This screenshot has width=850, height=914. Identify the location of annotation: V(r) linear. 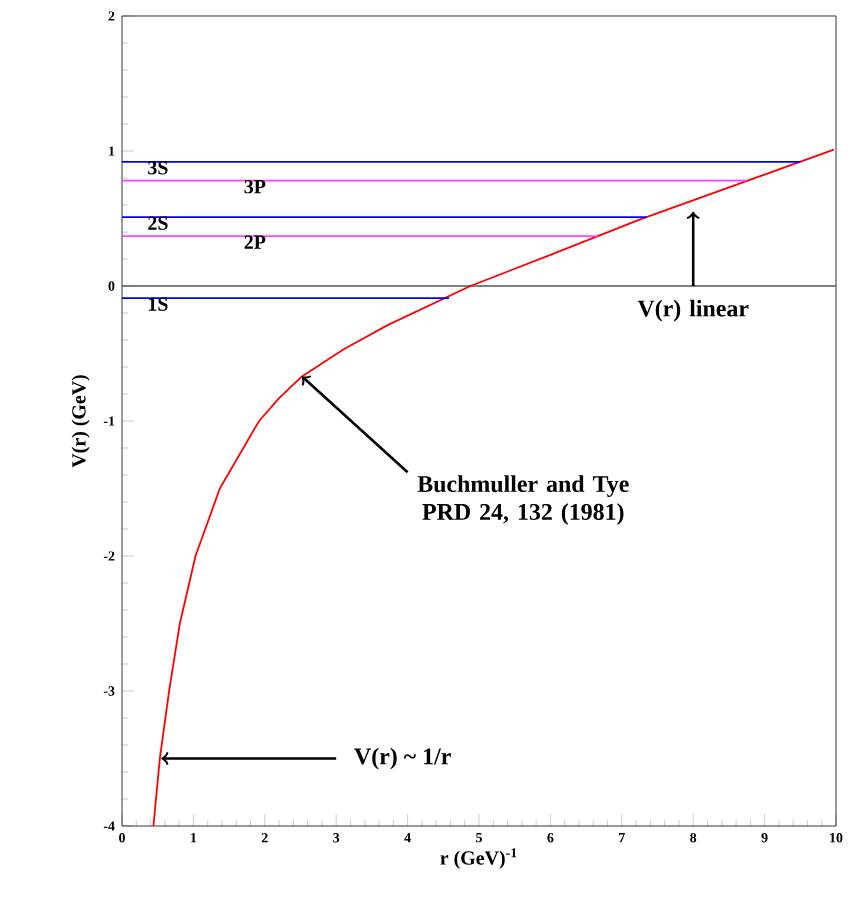
(693, 310).